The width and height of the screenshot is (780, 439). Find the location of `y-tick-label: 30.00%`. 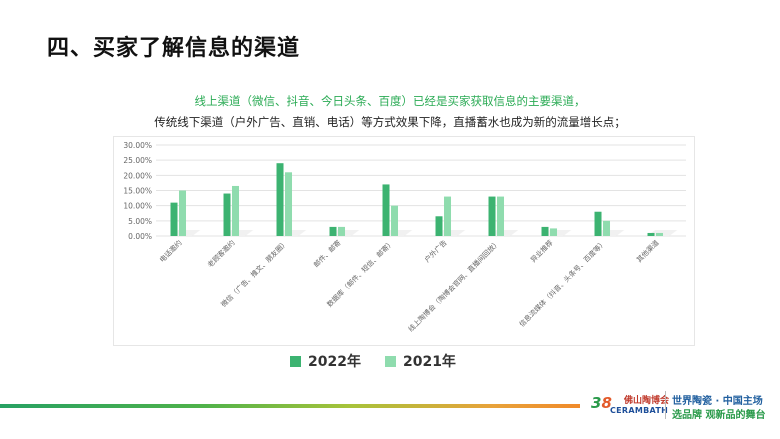

y-tick-label: 30.00% is located at coordinates (137, 145).